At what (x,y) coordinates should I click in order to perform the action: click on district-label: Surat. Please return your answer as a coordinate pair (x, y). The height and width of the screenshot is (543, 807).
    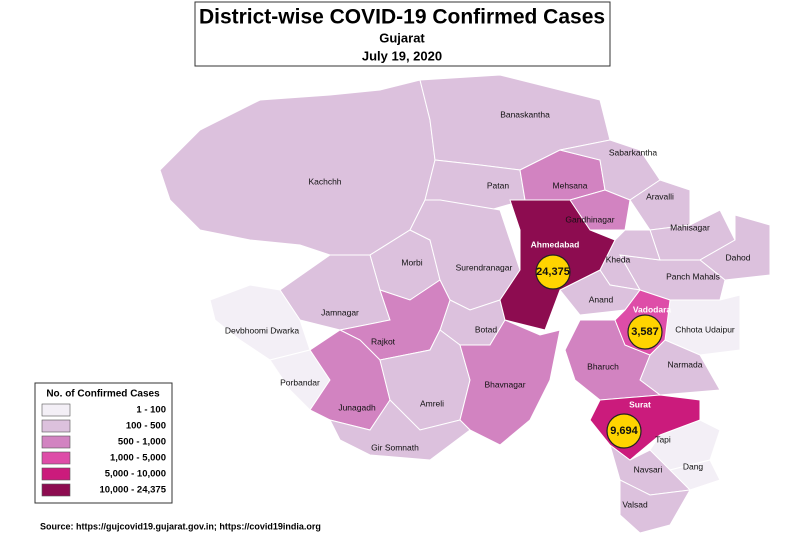
    Looking at the image, I should click on (640, 404).